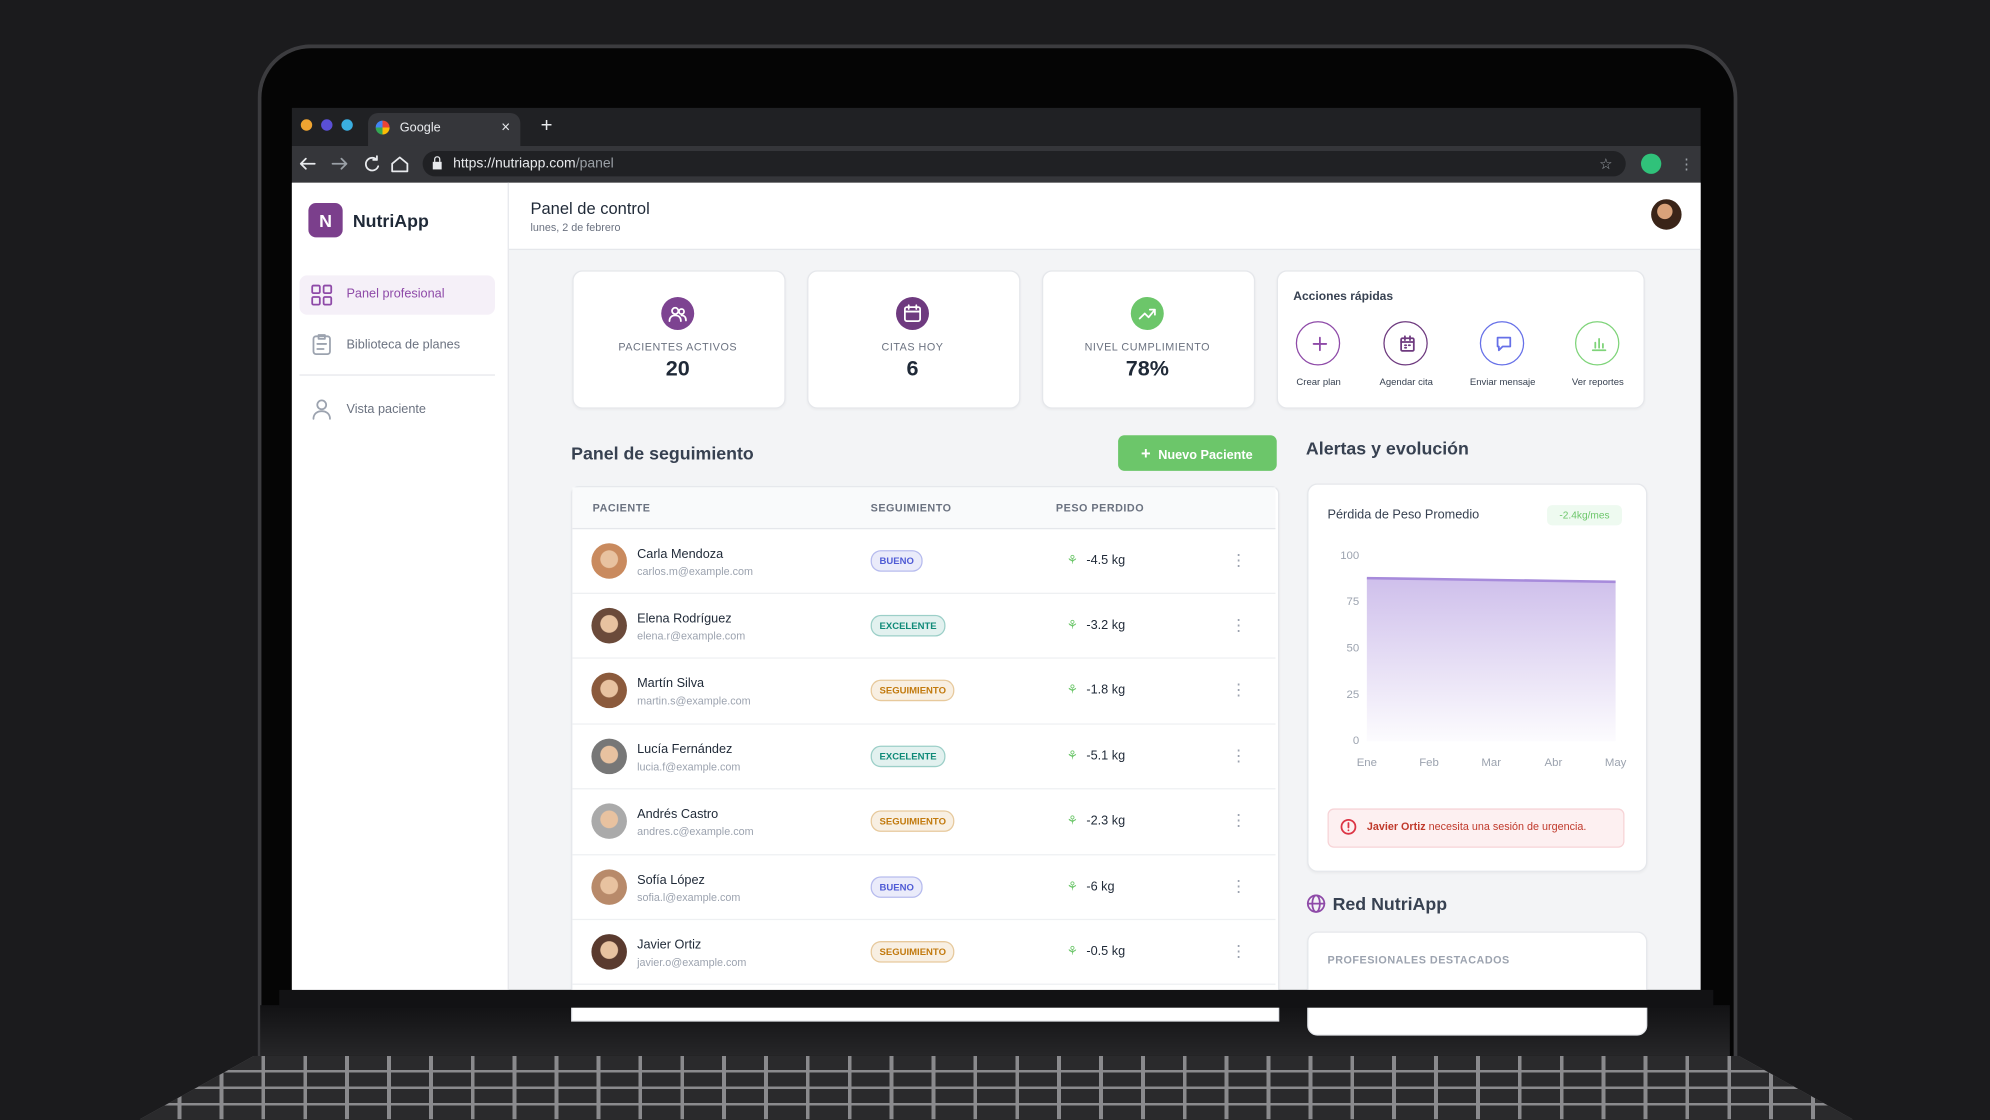 Image resolution: width=1990 pixels, height=1120 pixels. What do you see at coordinates (1100, 886) in the screenshot?
I see `weight-value: -6 kg` at bounding box center [1100, 886].